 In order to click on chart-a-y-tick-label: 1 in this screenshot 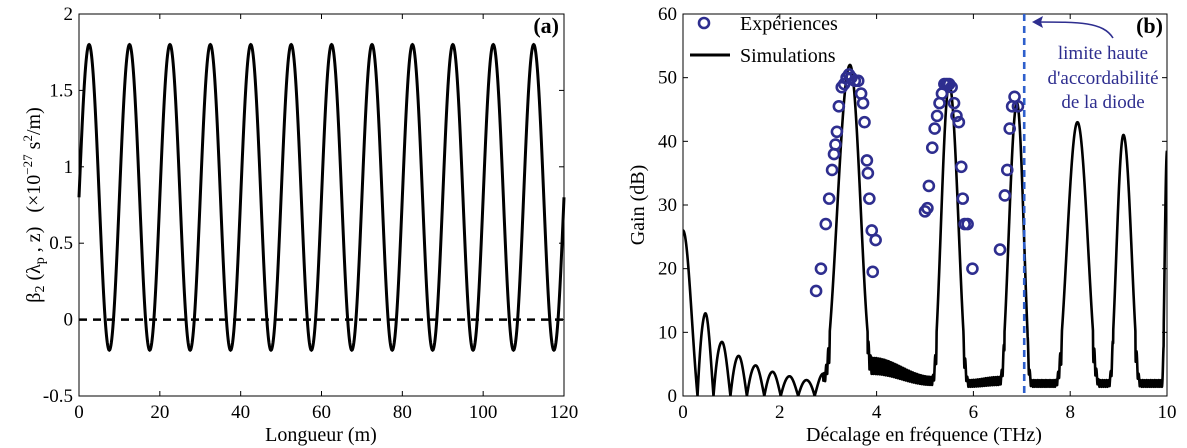, I will do `click(69, 167)`.